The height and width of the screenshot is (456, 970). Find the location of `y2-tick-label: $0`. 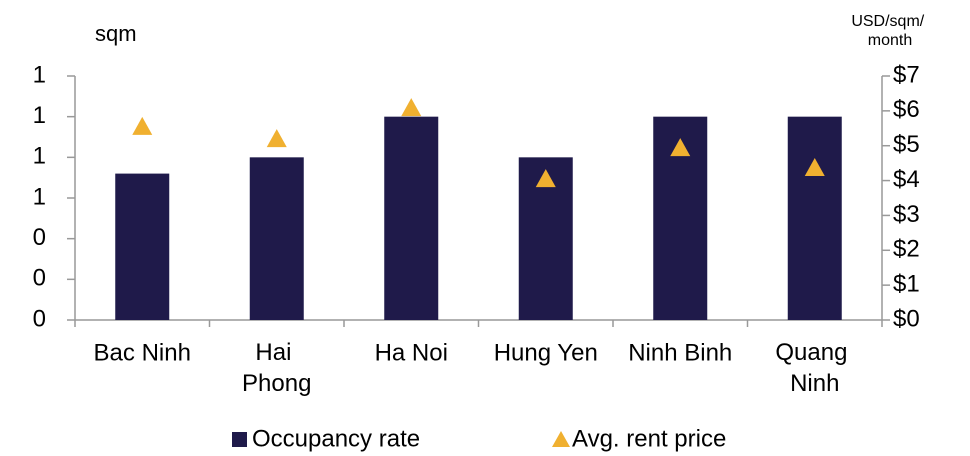

y2-tick-label: $0 is located at coordinates (906, 318).